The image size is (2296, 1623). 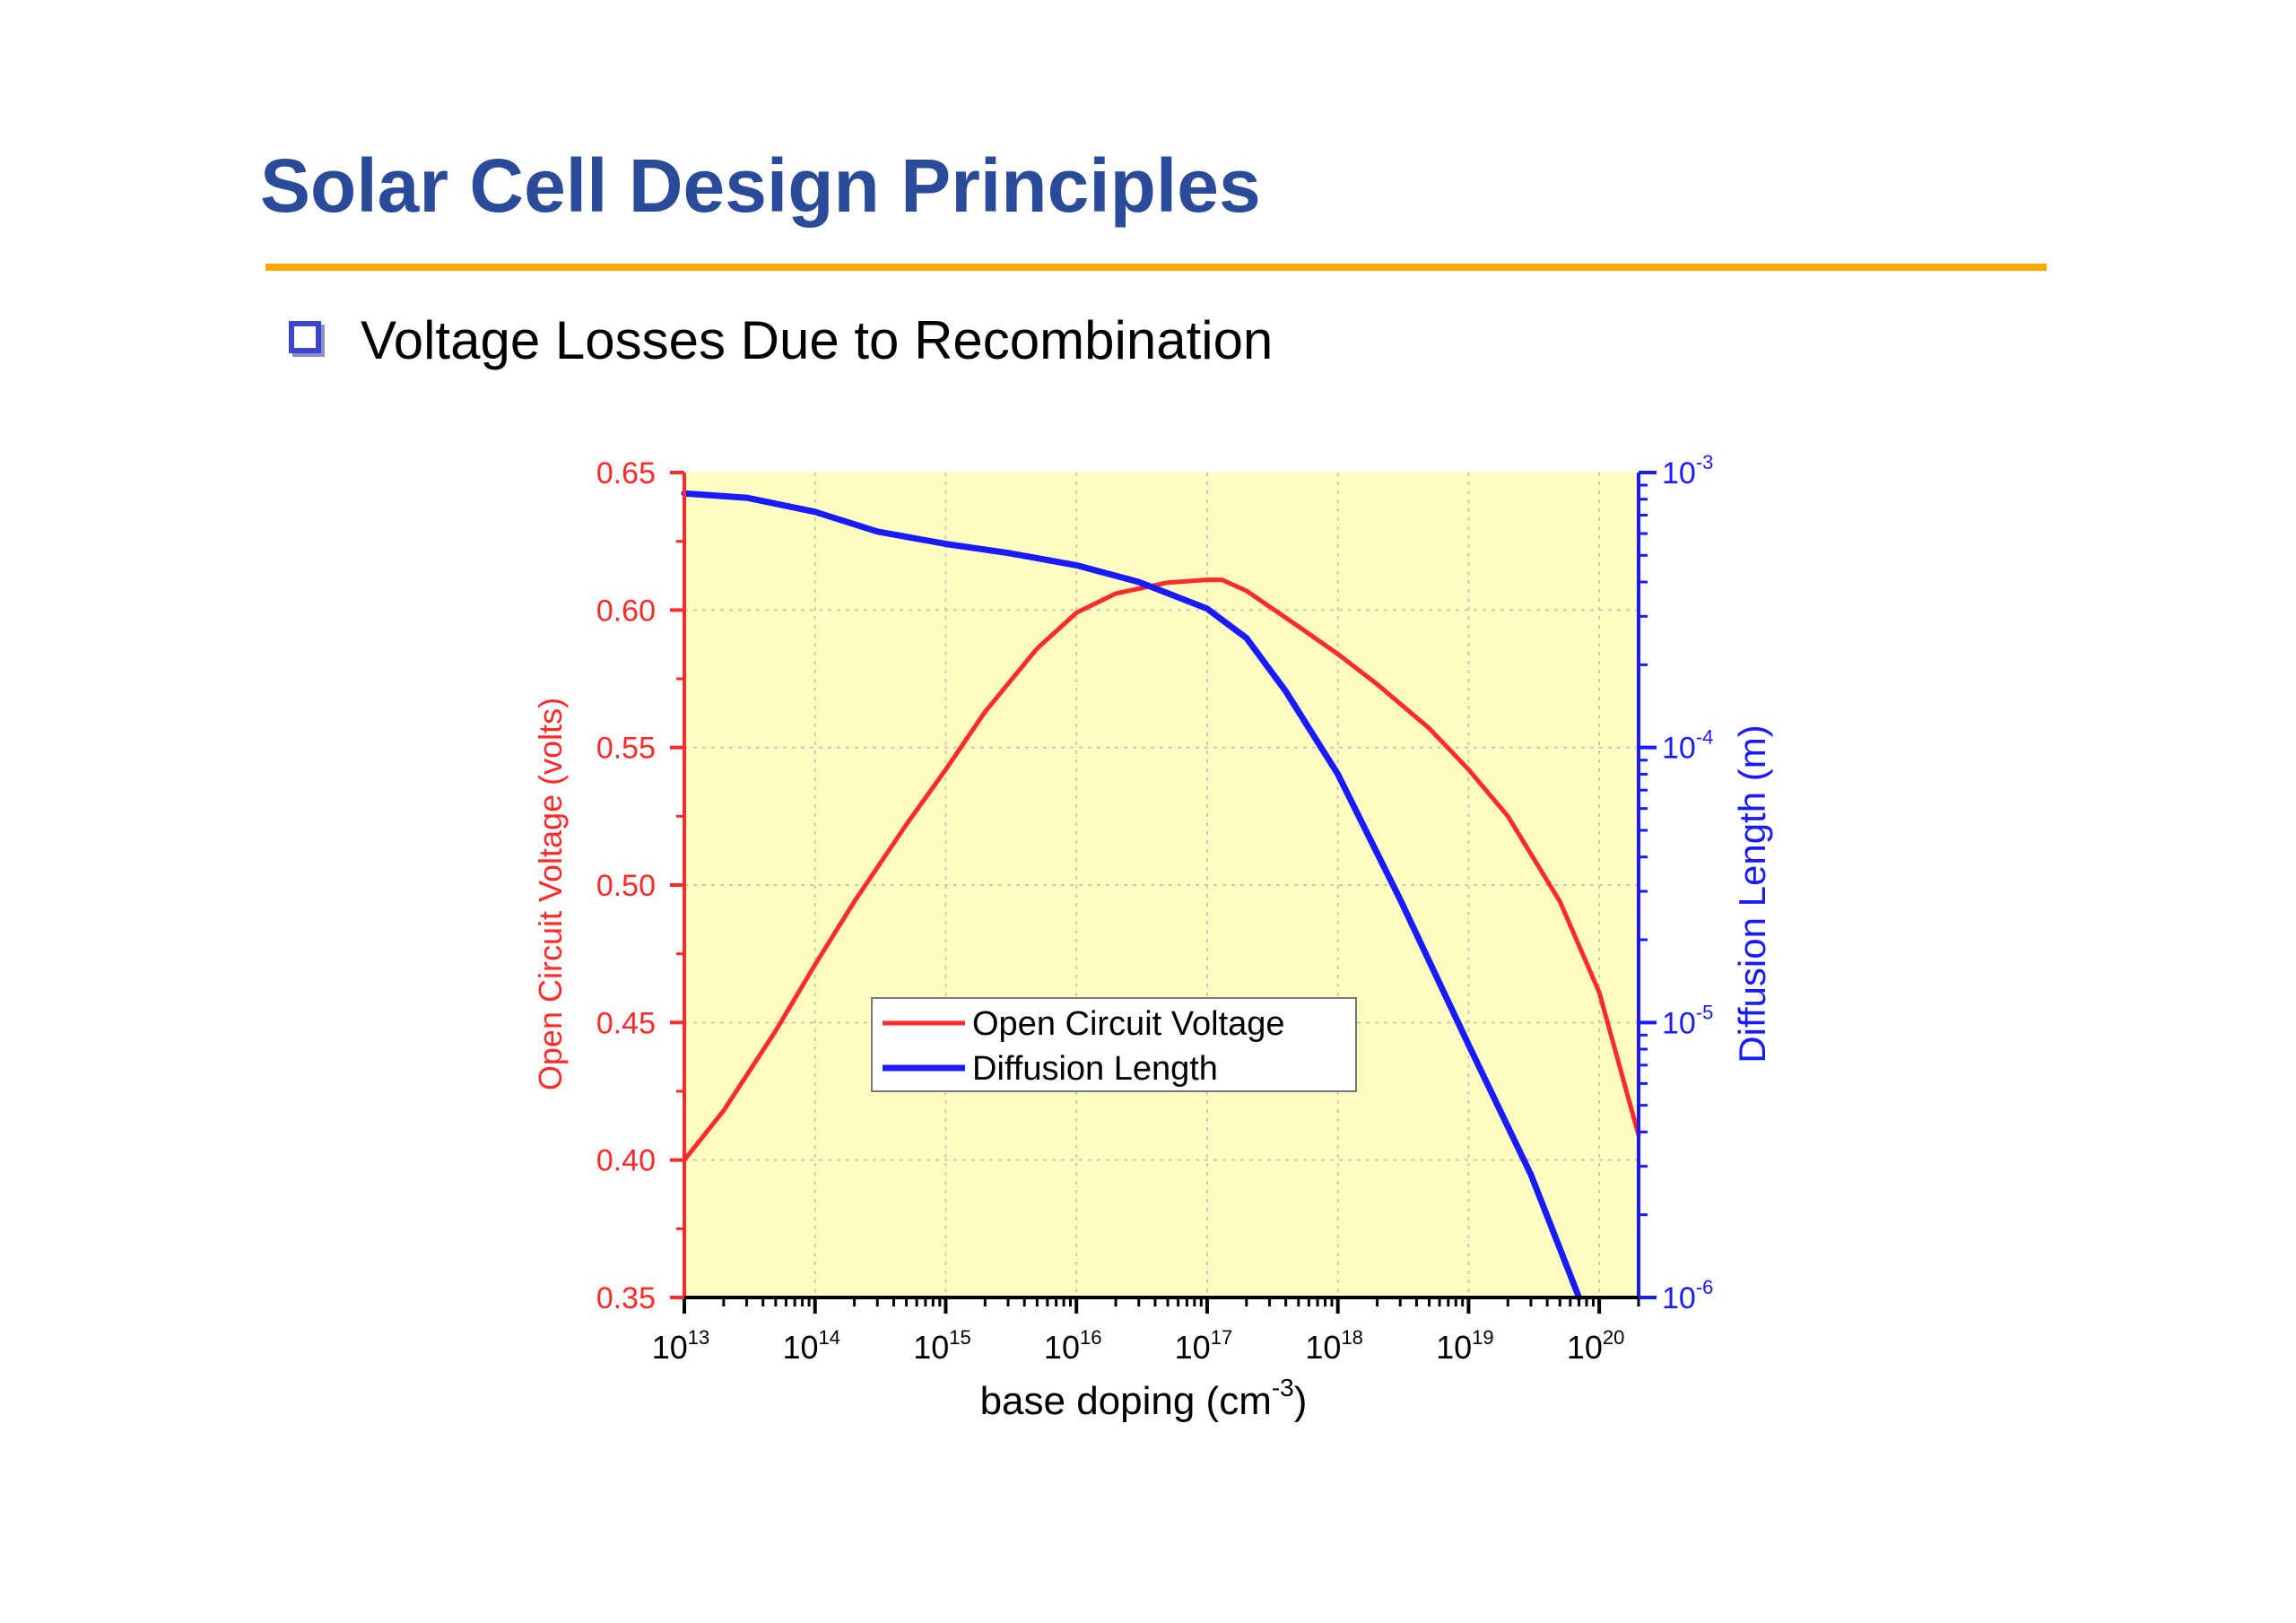 What do you see at coordinates (626, 1023) in the screenshot?
I see `y-left-tick-label: 0.45` at bounding box center [626, 1023].